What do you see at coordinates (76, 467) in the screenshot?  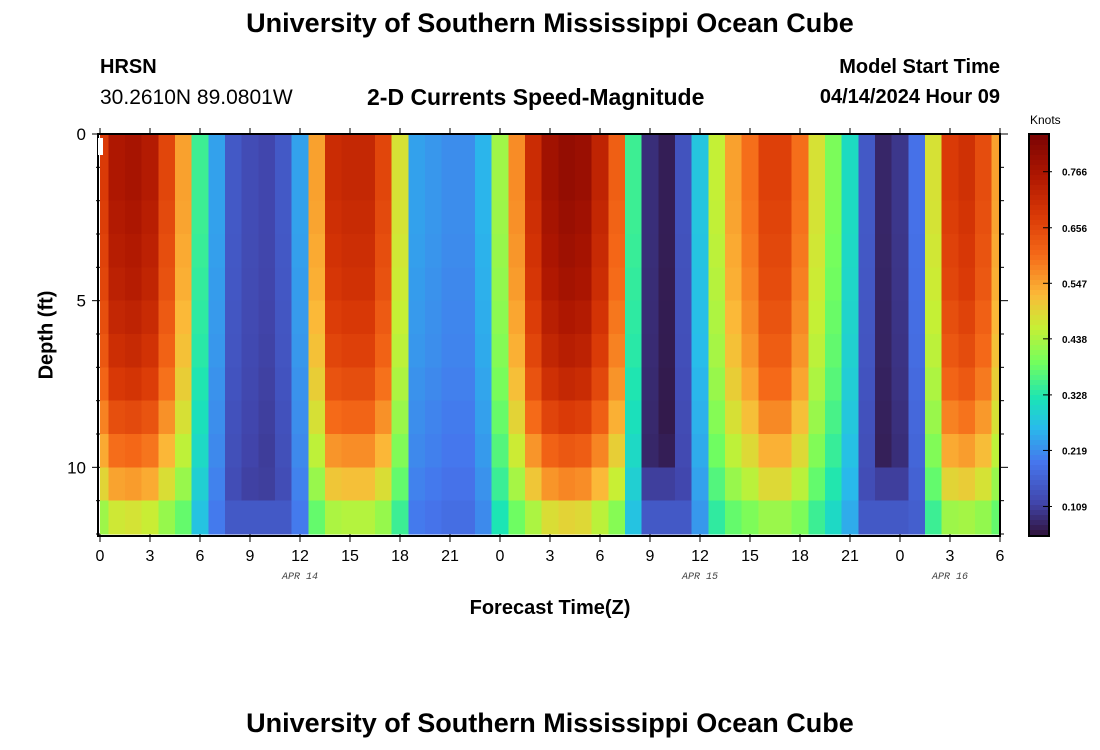 I see `y-tick-label: 10` at bounding box center [76, 467].